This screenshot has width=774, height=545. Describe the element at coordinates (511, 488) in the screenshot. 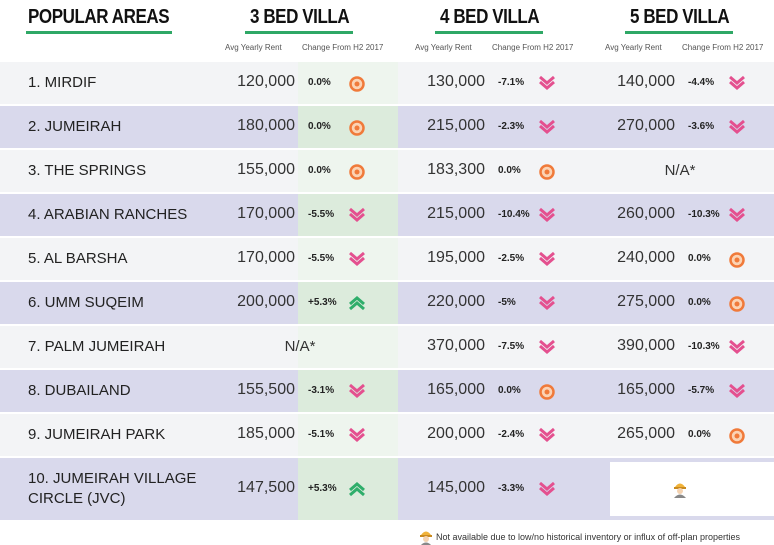

I see `change: -3.3%` at that location.